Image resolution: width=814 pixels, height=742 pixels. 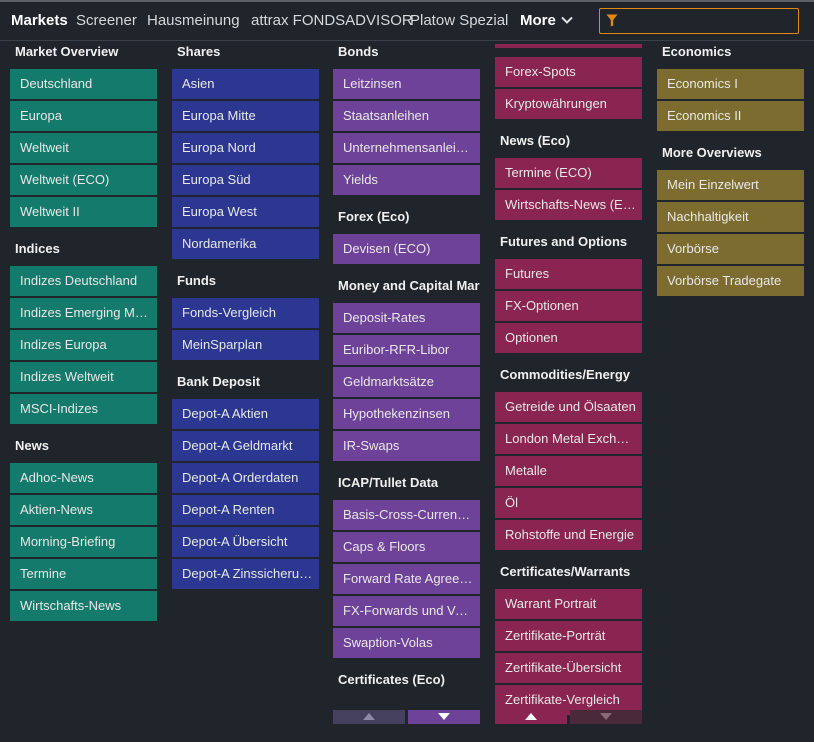 I want to click on chevron-down-icon, so click(x=567, y=22).